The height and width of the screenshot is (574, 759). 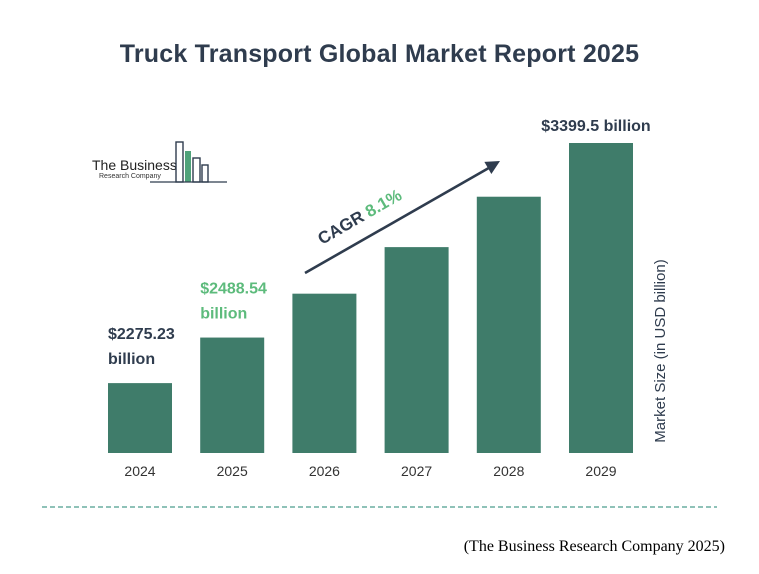 What do you see at coordinates (140, 418) in the screenshot?
I see `bar-2024` at bounding box center [140, 418].